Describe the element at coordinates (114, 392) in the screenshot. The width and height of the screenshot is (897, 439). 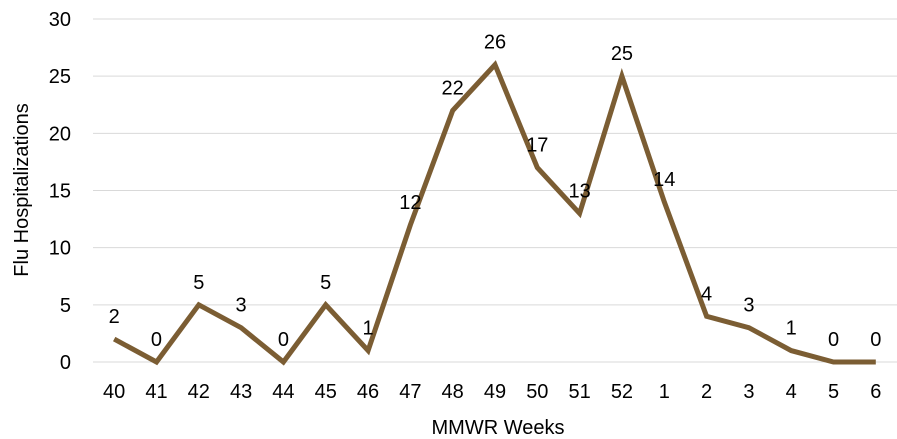
I see `x-tick-label: 40` at that location.